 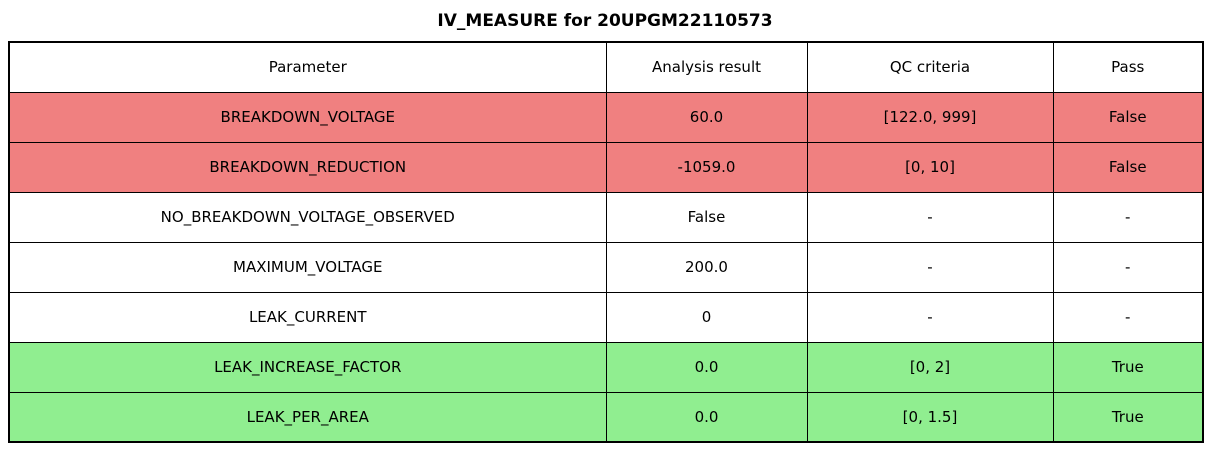 I want to click on header-parameter: Parameter, so click(x=307, y=67).